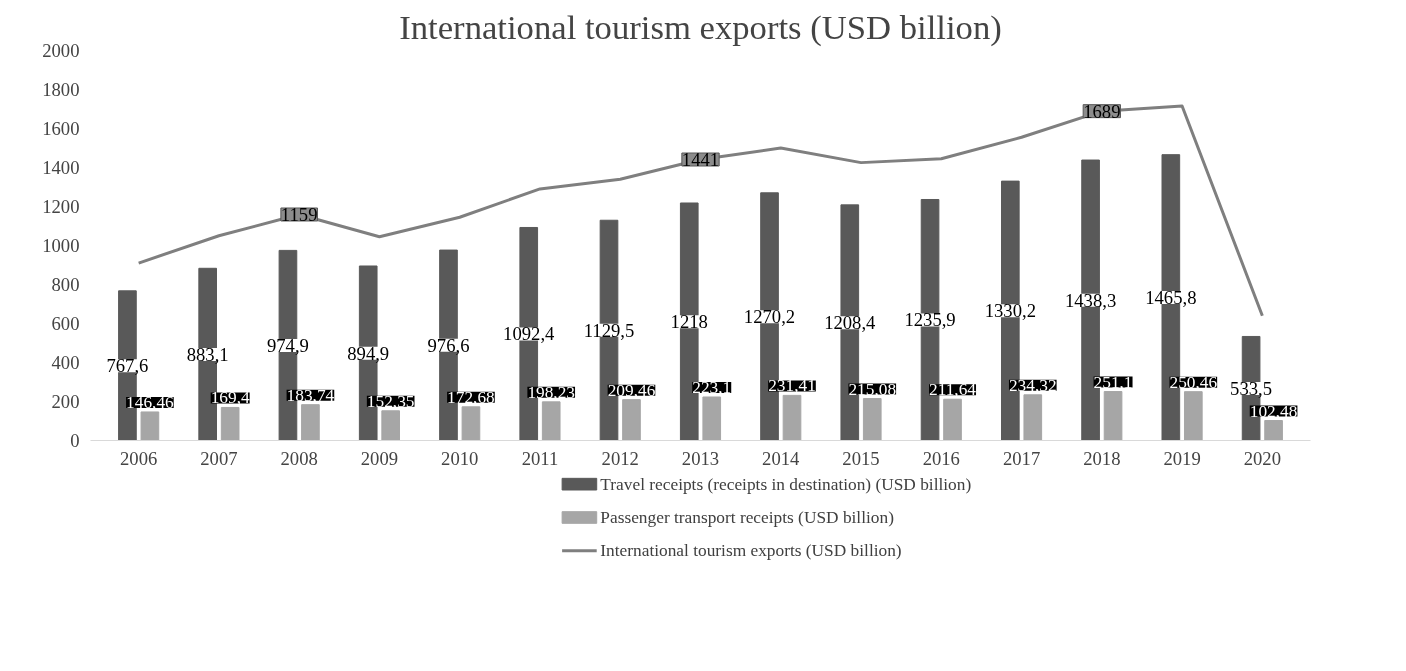 The image size is (1406, 671). What do you see at coordinates (620, 458) in the screenshot?
I see `x-tick-label: 2012` at bounding box center [620, 458].